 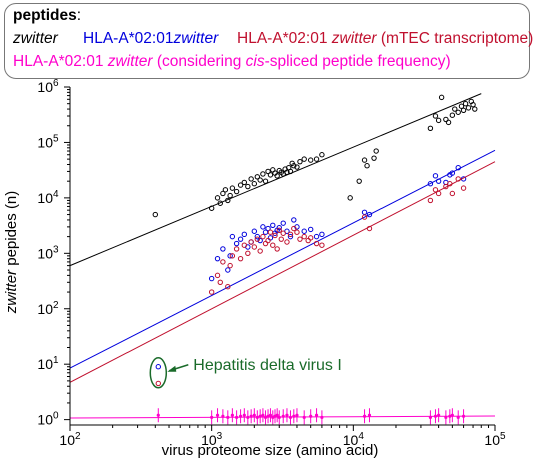 I want to click on annotation-arrowhead, so click(x=172, y=368).